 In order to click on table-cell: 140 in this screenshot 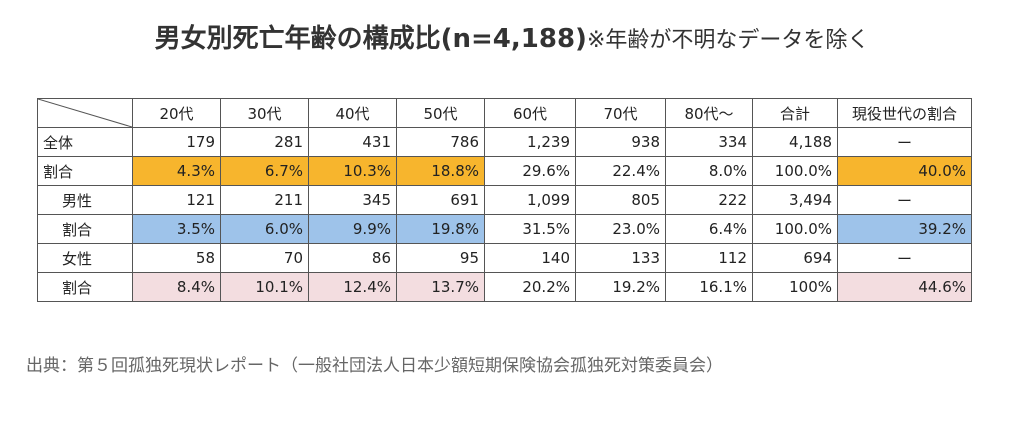, I will do `click(530, 258)`.